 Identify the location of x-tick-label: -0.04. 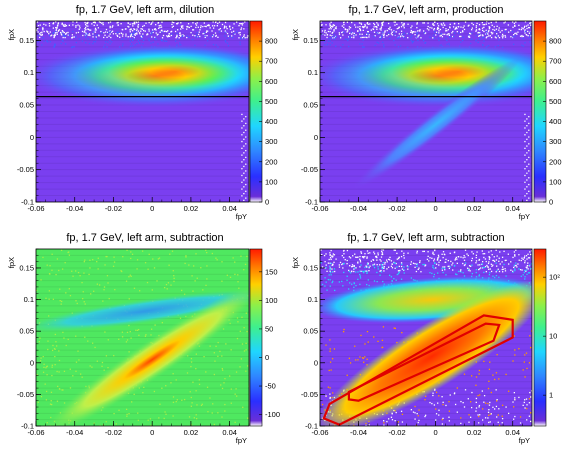
(358, 432).